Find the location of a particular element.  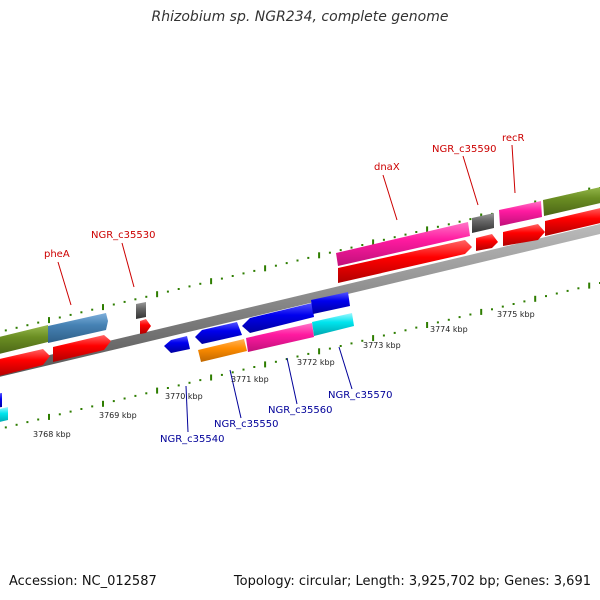

gene-label-NGR_c35550: NGR_c35550 is located at coordinates (246, 424).